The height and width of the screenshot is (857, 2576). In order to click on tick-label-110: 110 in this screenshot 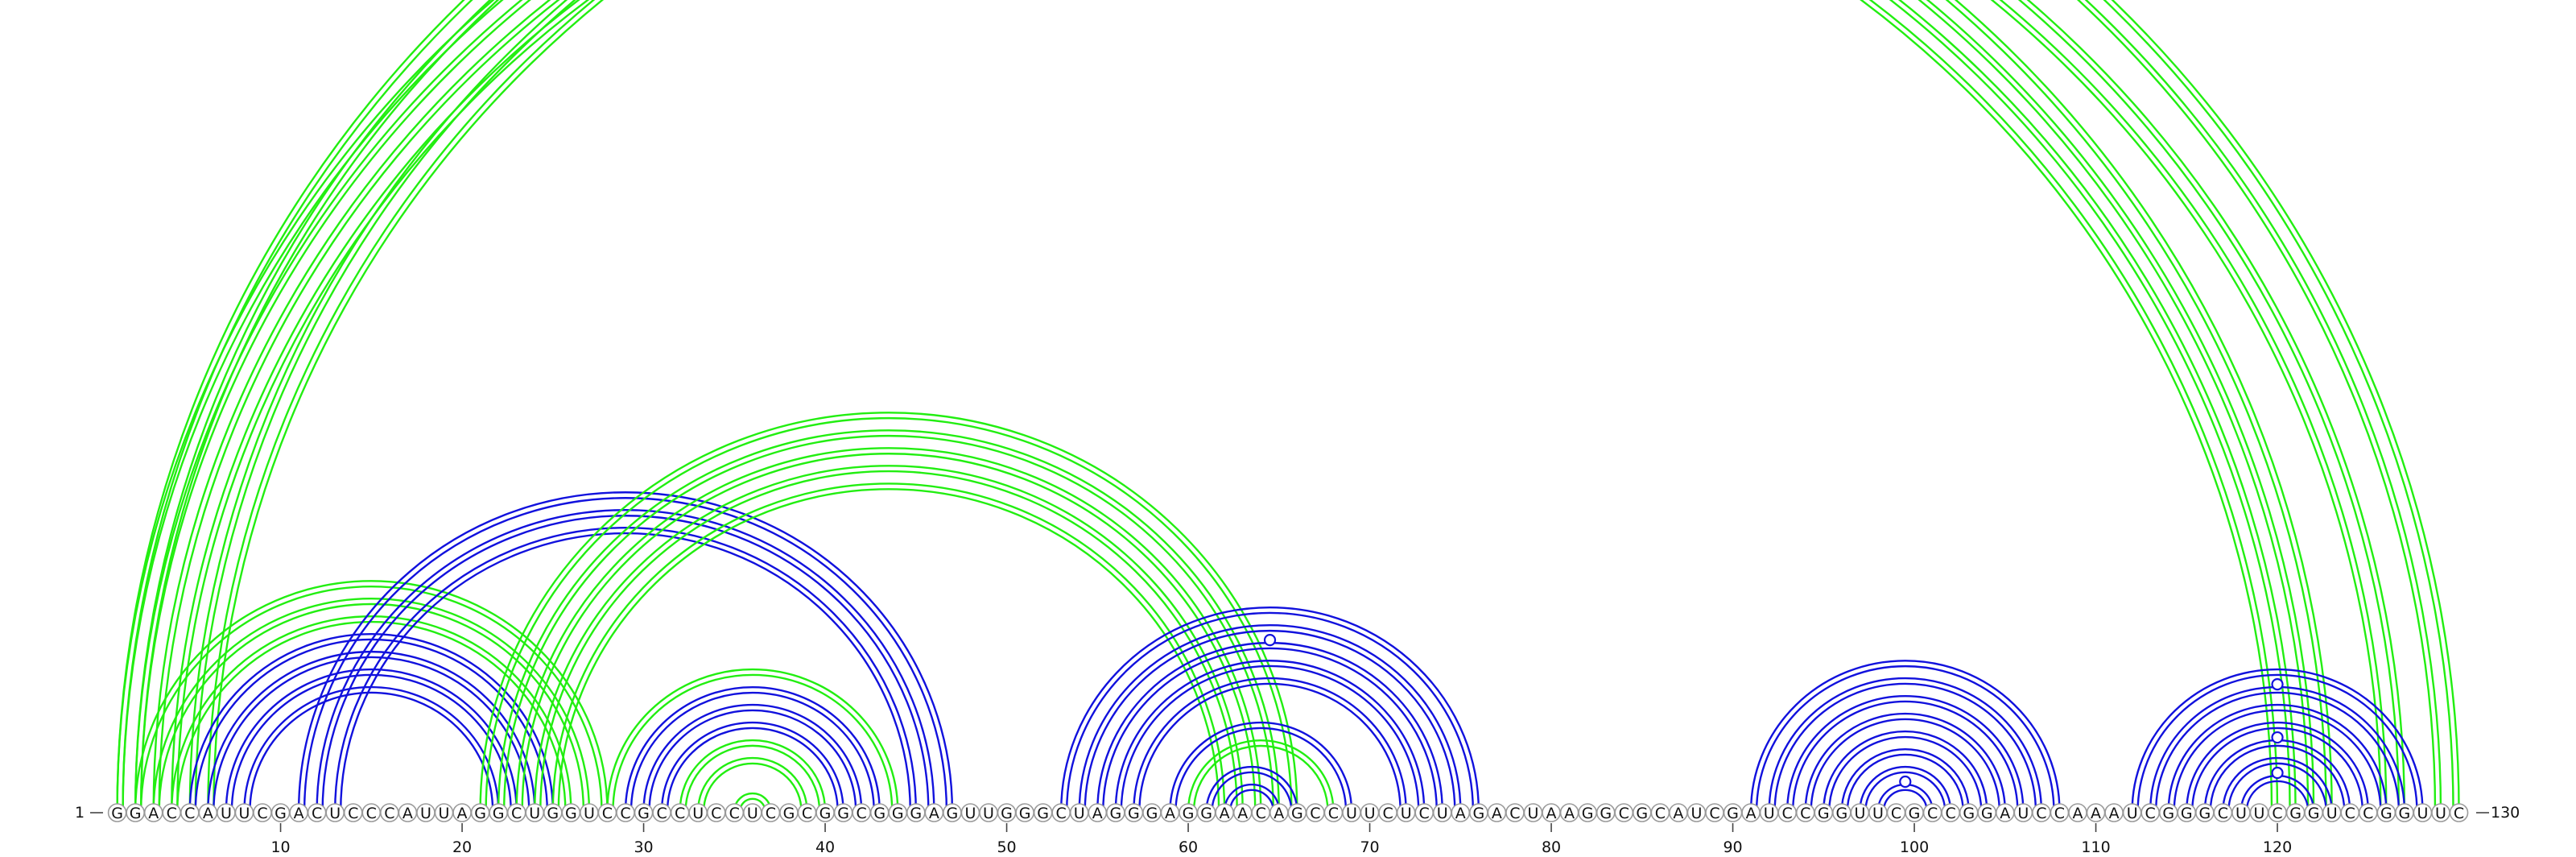, I will do `click(2095, 847)`.